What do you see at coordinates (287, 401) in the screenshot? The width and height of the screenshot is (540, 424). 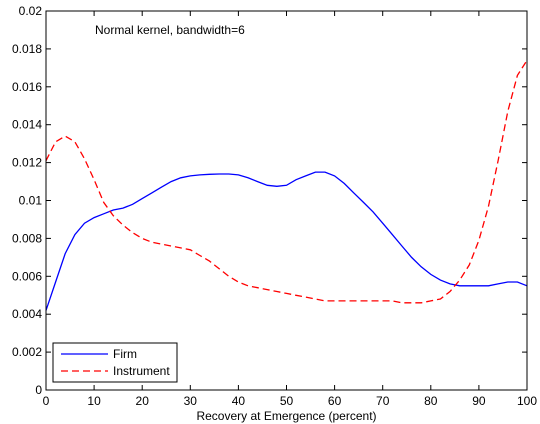 I see `x-tick-label: 50` at bounding box center [287, 401].